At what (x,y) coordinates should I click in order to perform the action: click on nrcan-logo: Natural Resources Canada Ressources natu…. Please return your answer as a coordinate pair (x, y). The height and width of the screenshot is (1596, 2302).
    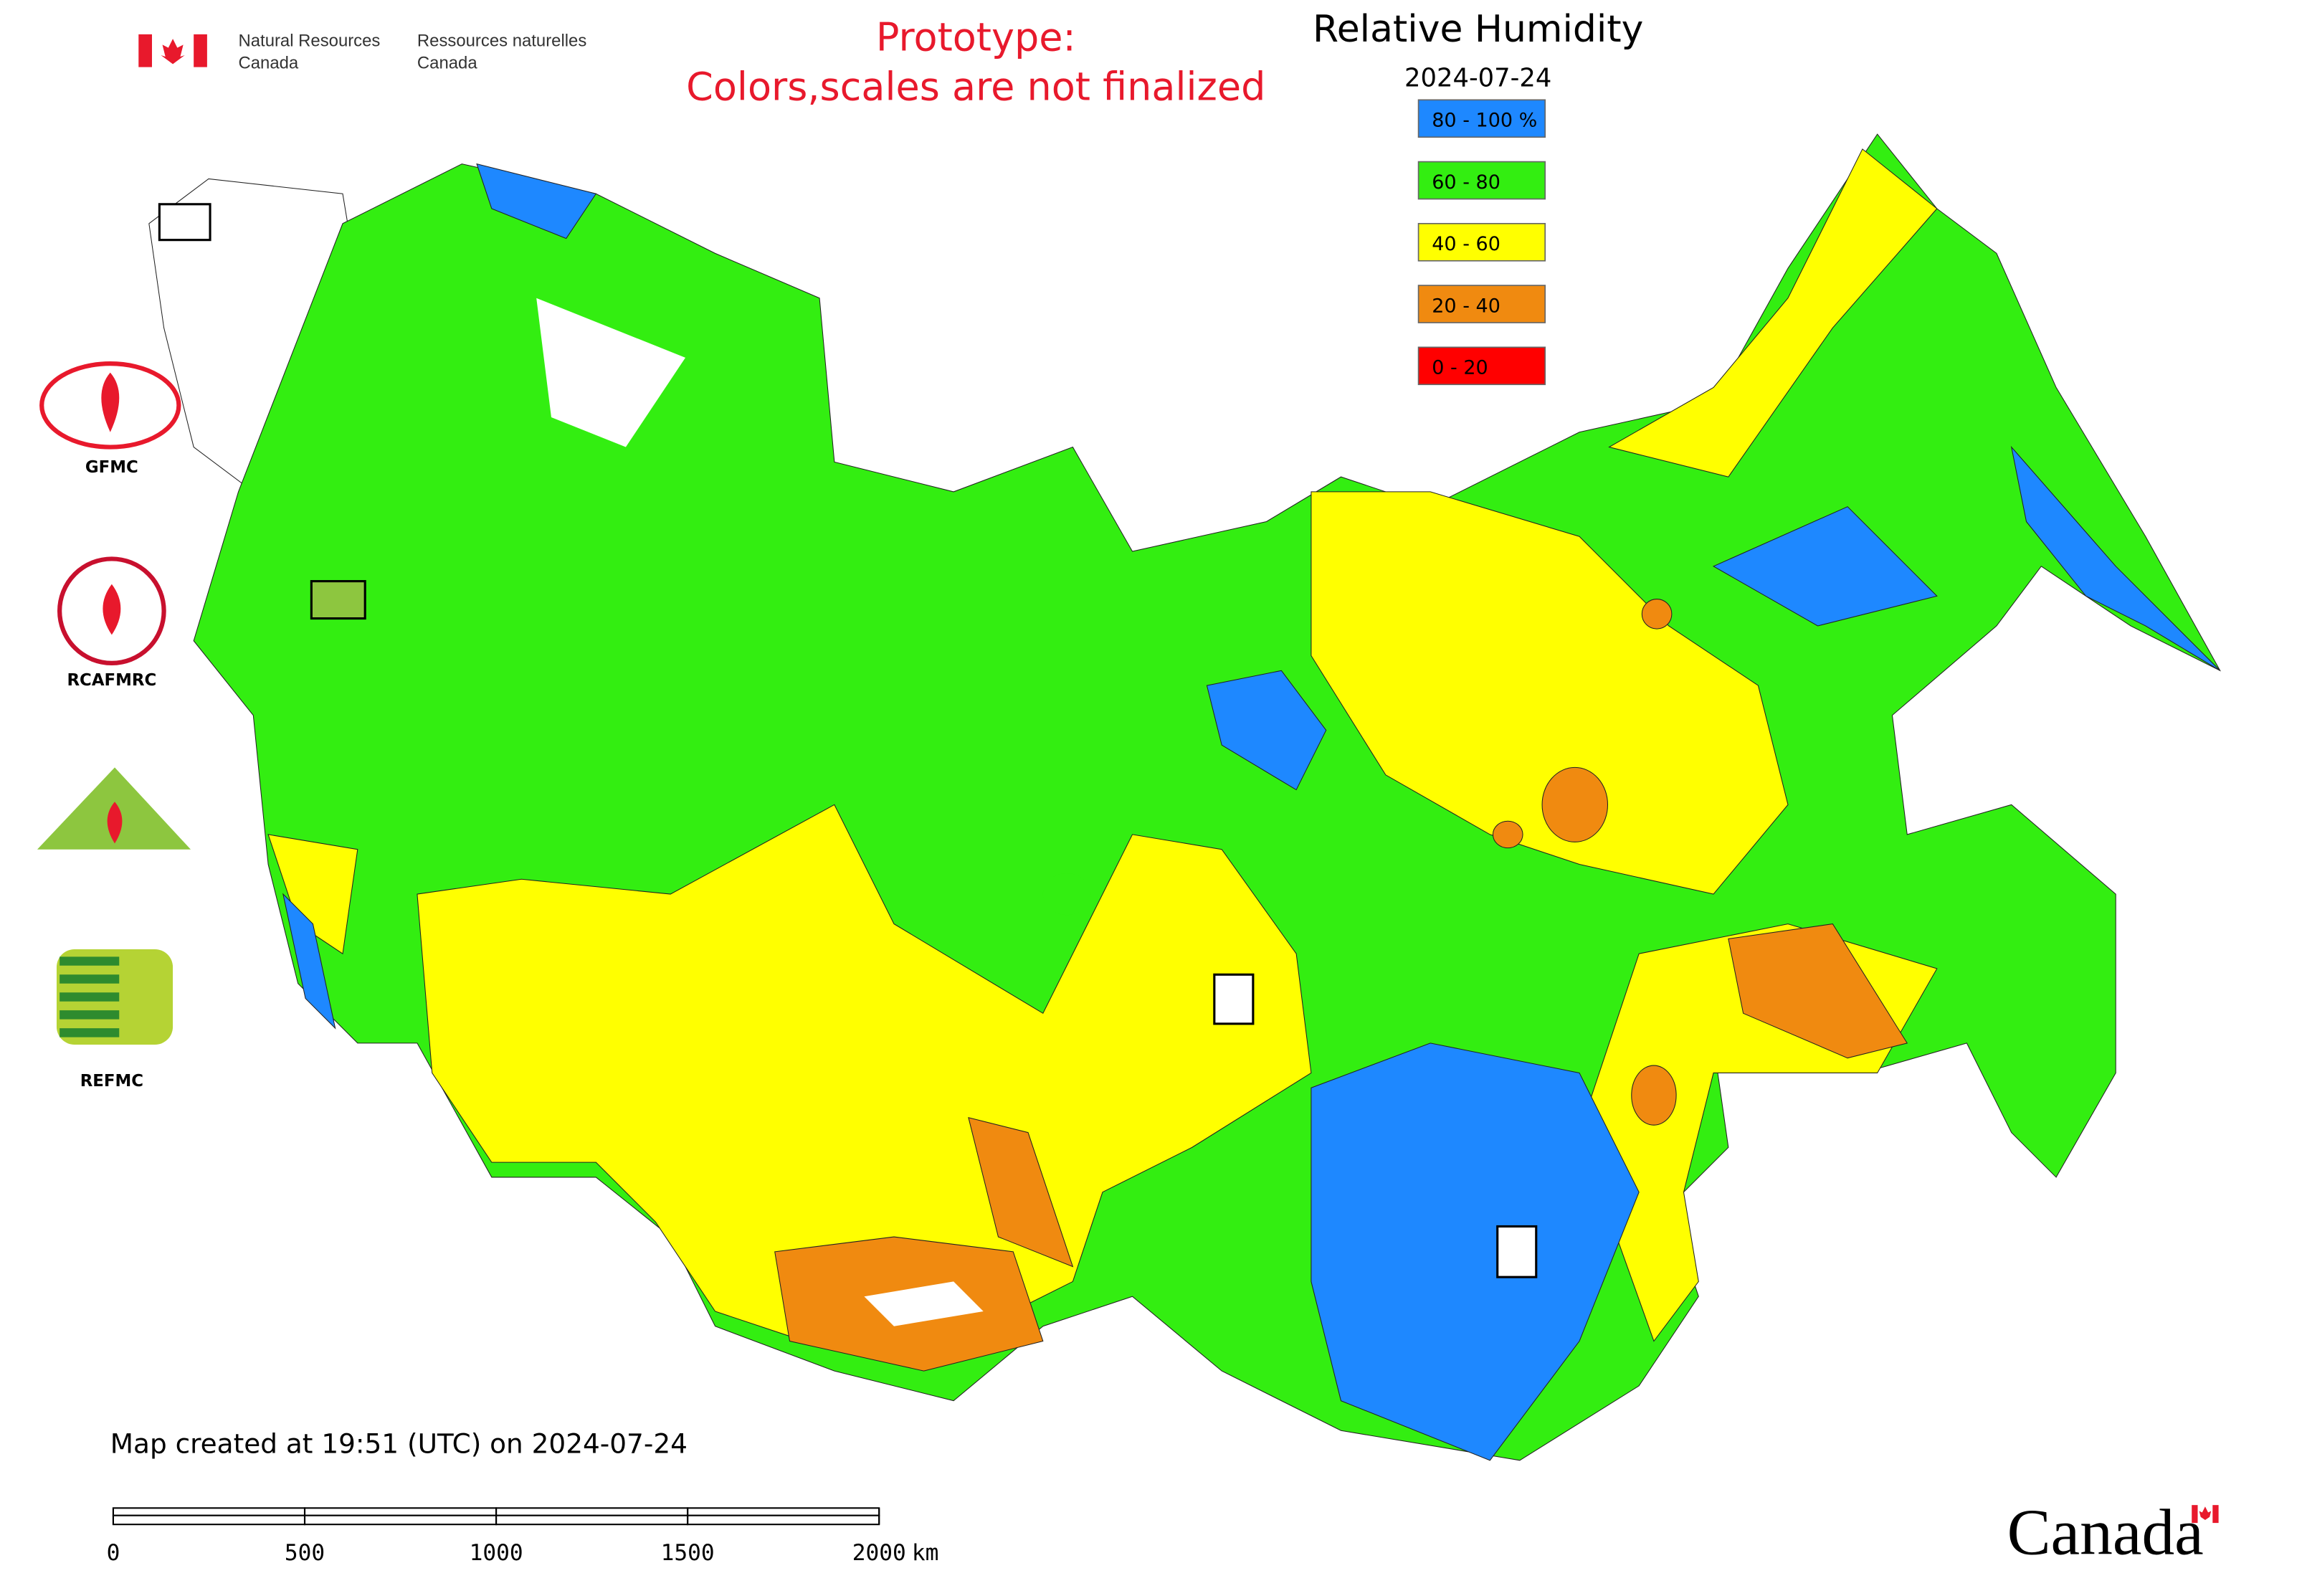
    Looking at the image, I should click on (362, 52).